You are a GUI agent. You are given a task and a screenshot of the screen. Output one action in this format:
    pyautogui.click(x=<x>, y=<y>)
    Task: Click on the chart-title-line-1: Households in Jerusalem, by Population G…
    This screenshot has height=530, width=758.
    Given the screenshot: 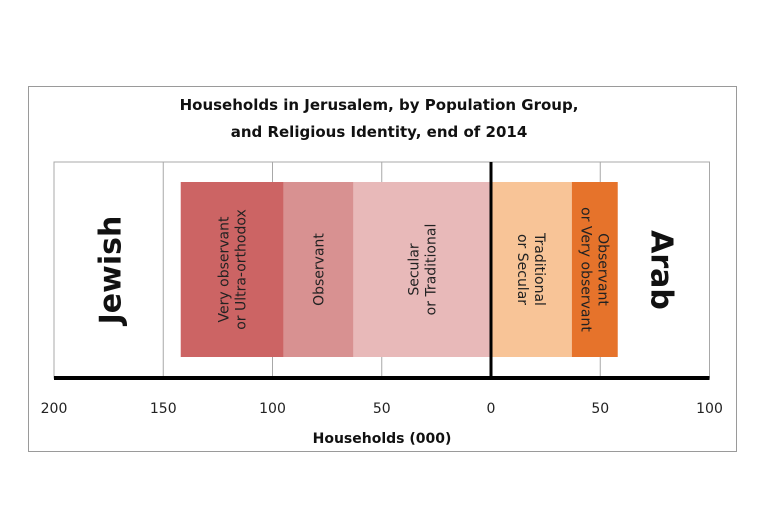 What is the action you would take?
    pyautogui.click(x=379, y=105)
    